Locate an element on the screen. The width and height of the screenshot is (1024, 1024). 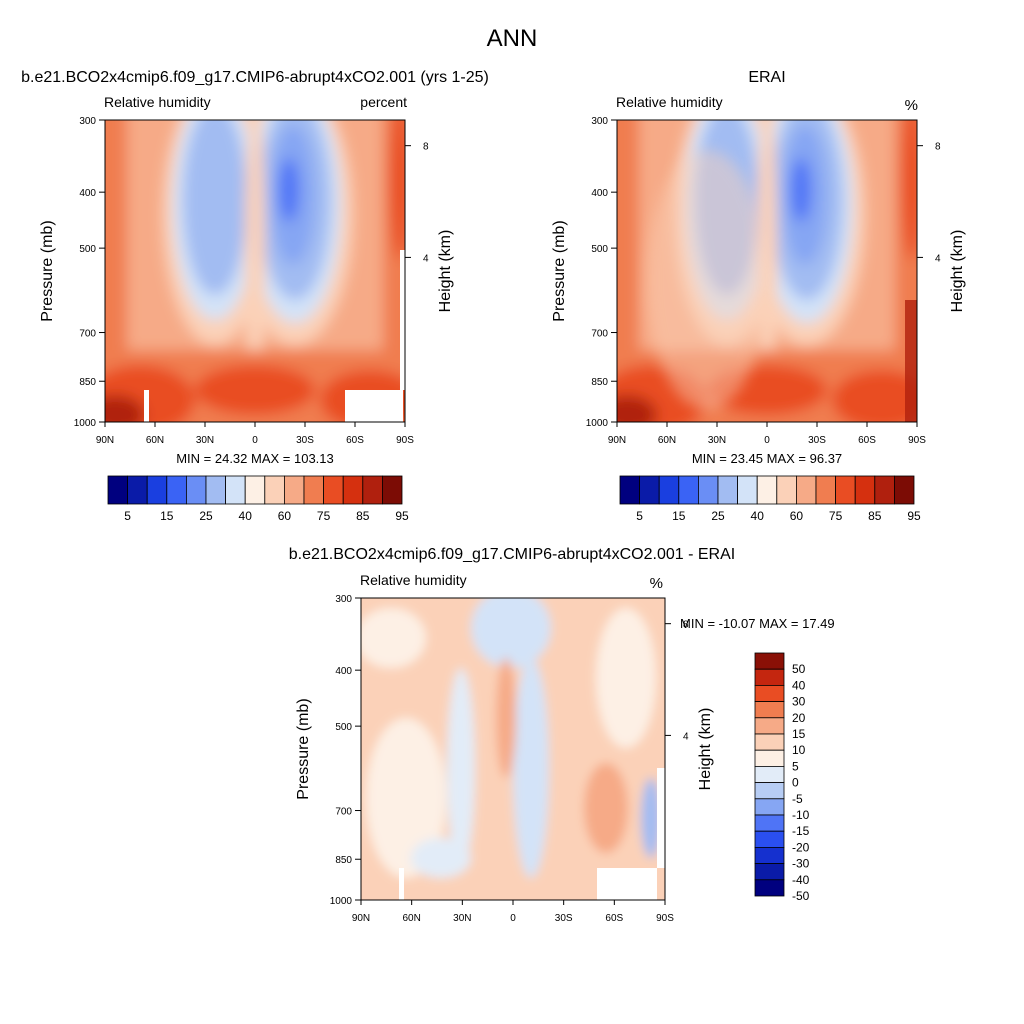
lat-tick-label: 30N is located at coordinates (205, 440).